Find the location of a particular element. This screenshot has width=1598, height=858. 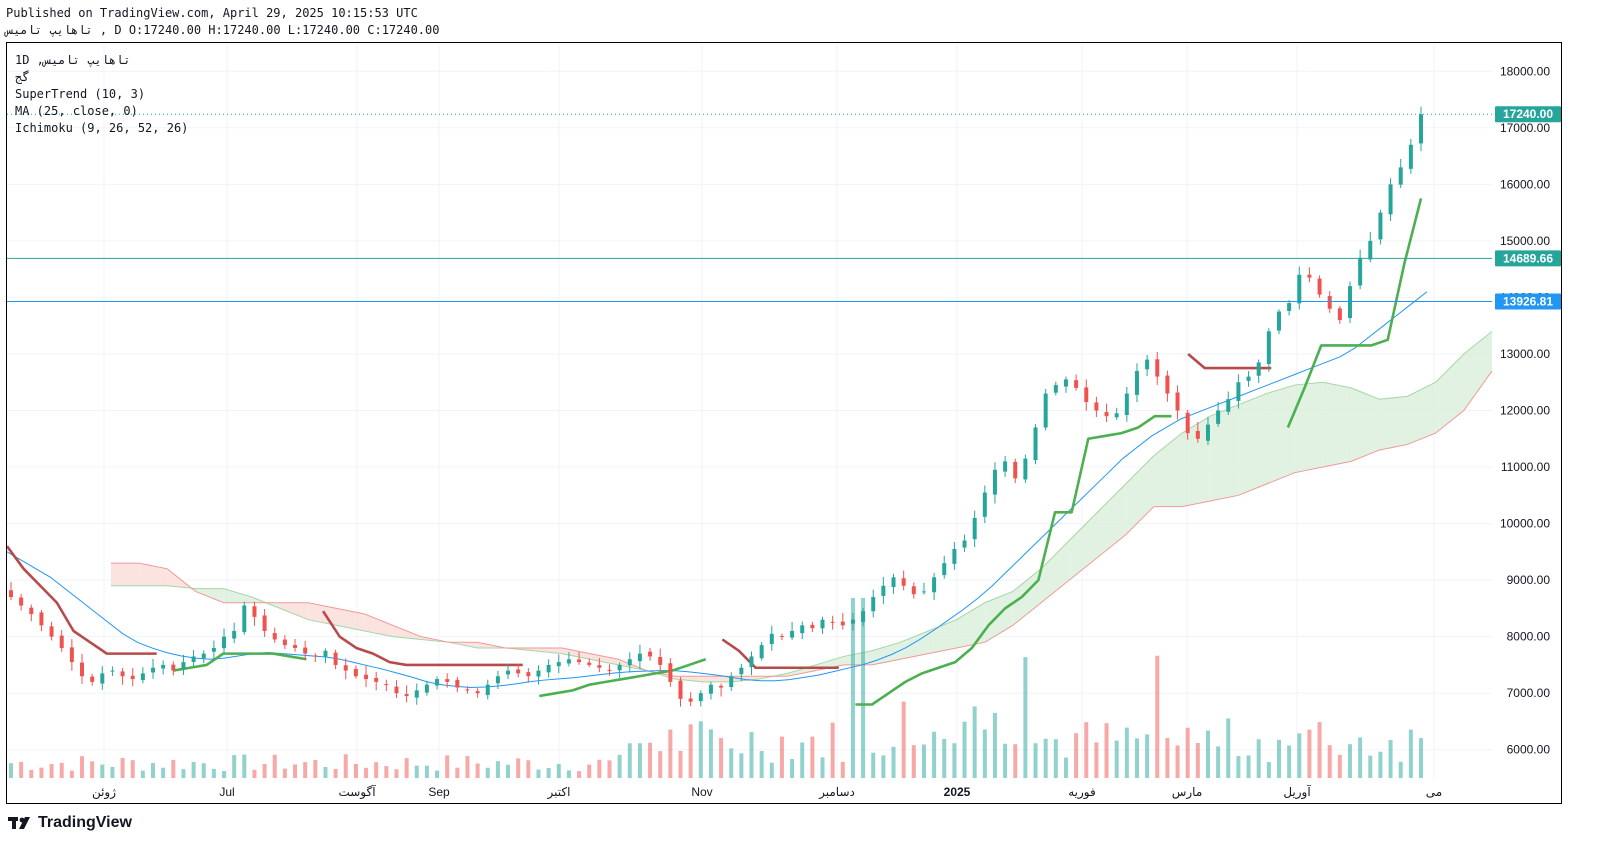

x-tick-label: مارس is located at coordinates (1187, 792).